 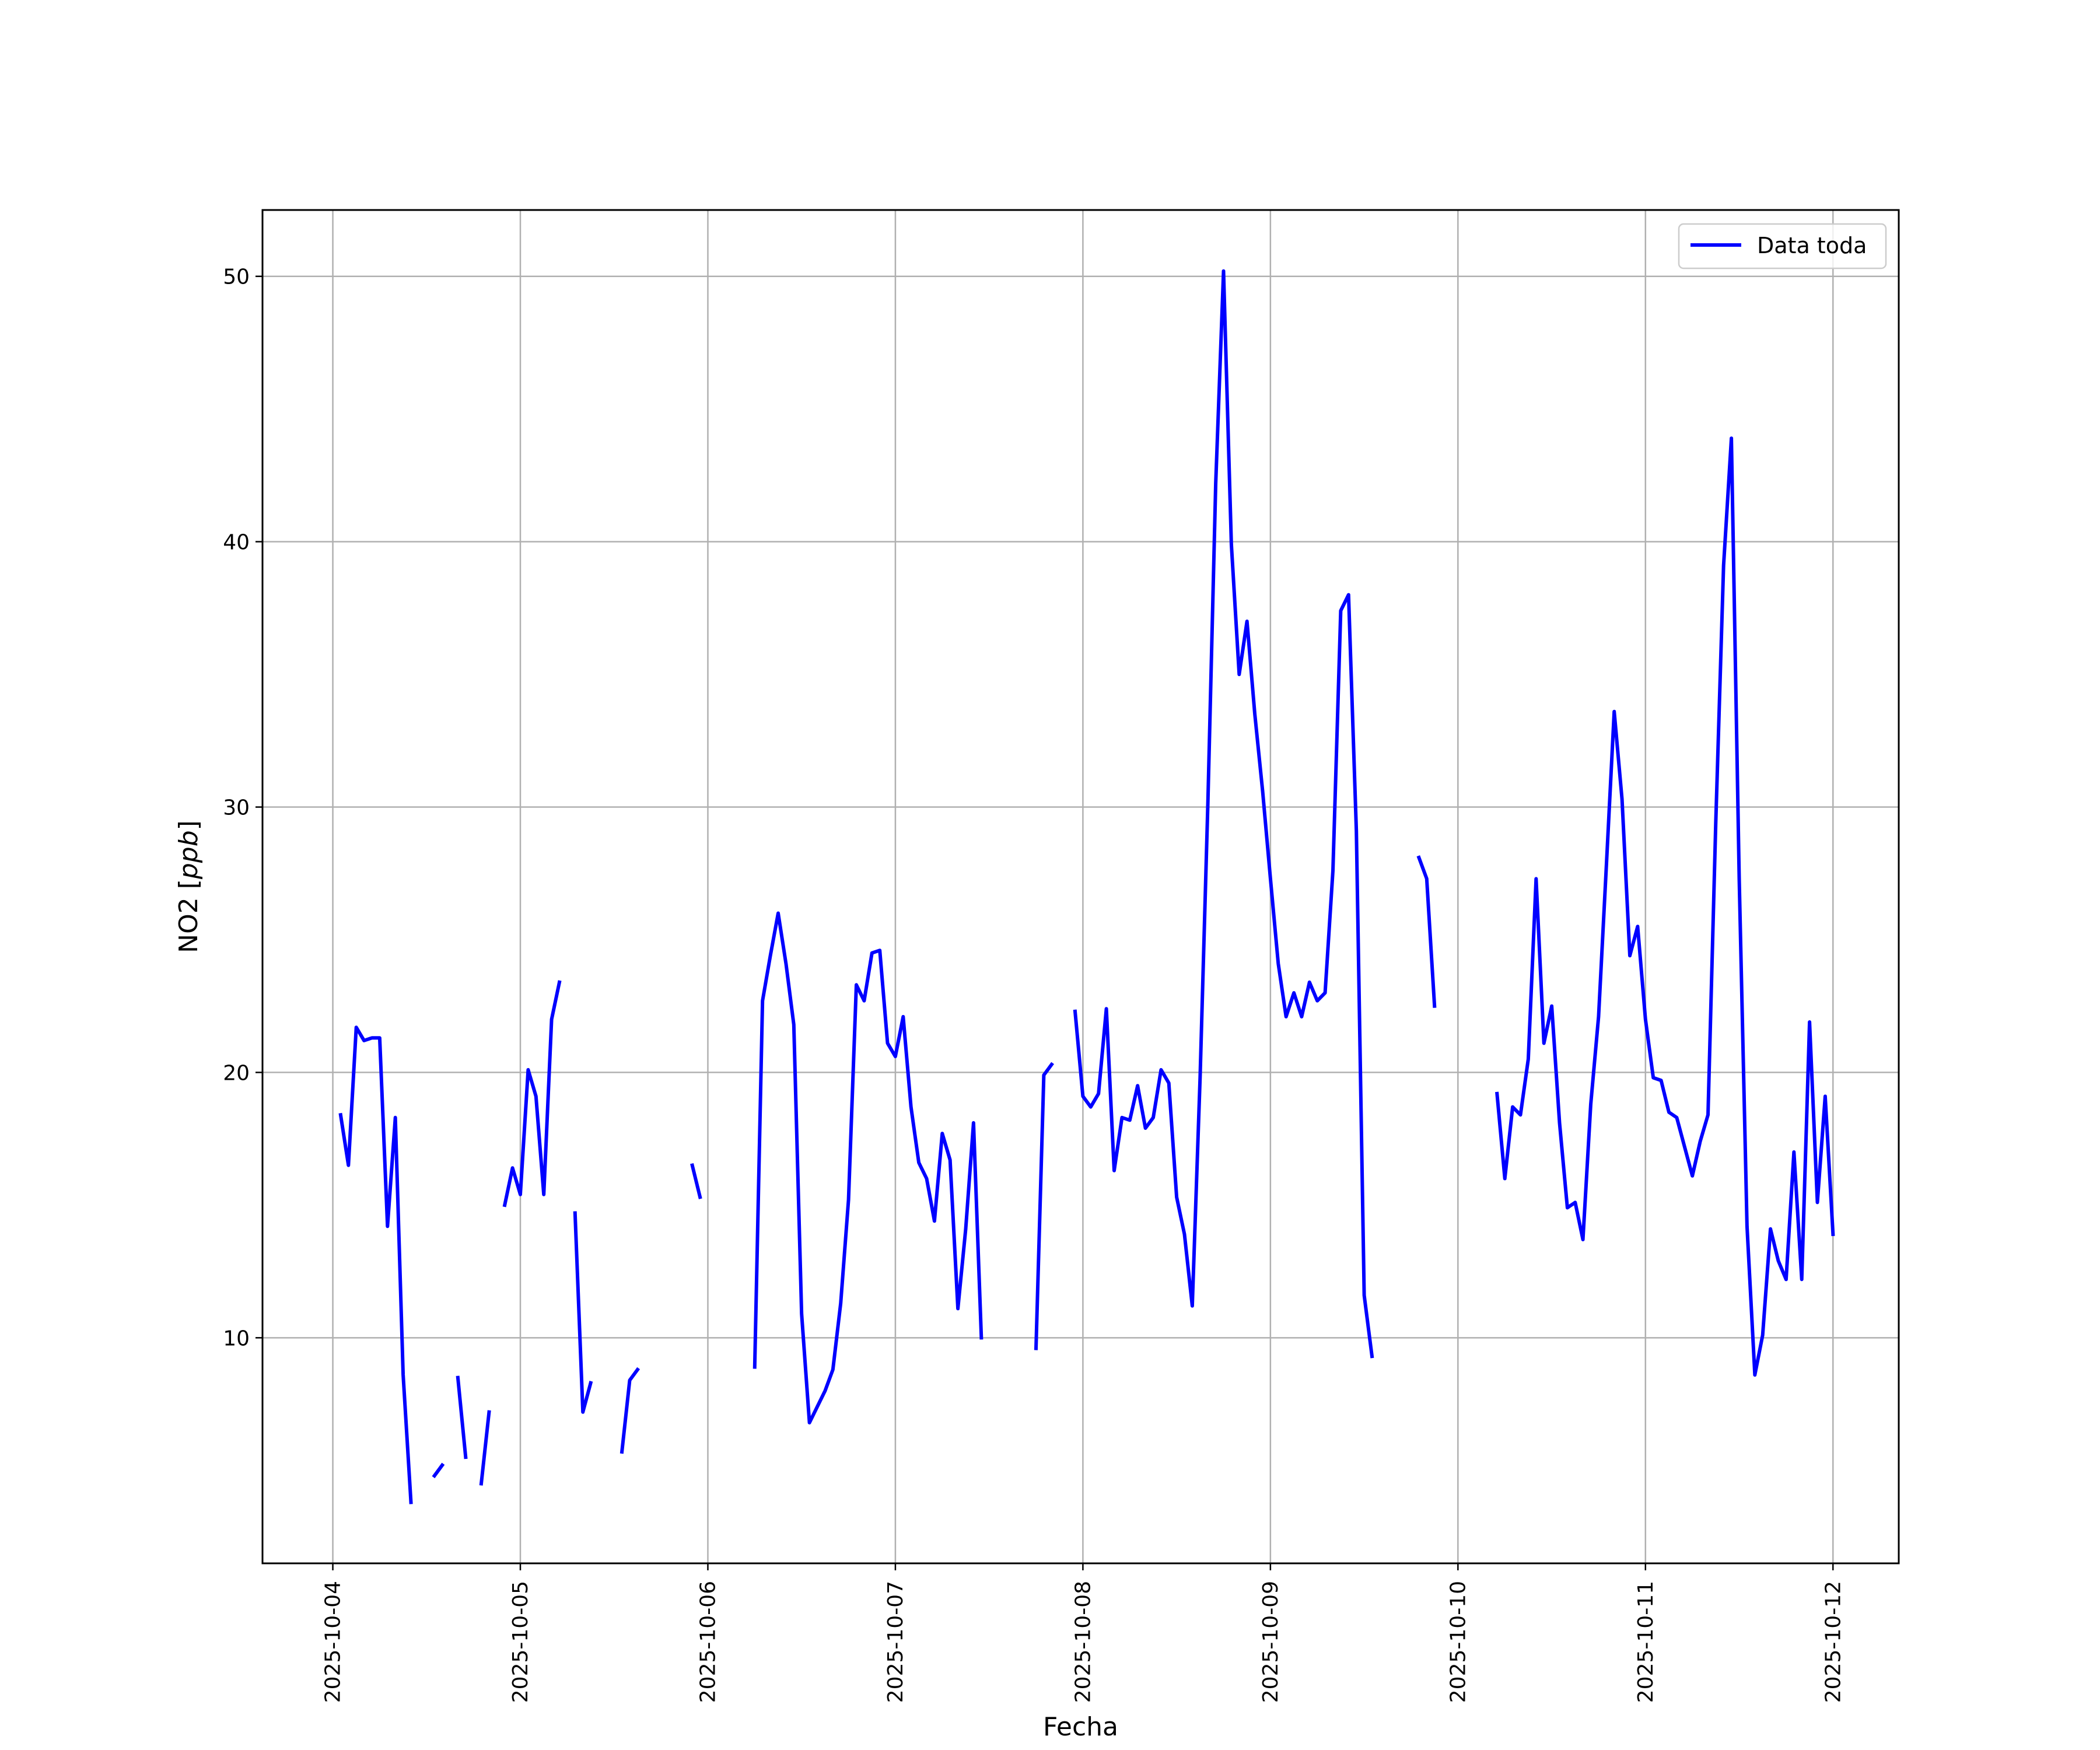 What do you see at coordinates (1083, 1642) in the screenshot?
I see `x-tick-label: 2025-10-08` at bounding box center [1083, 1642].